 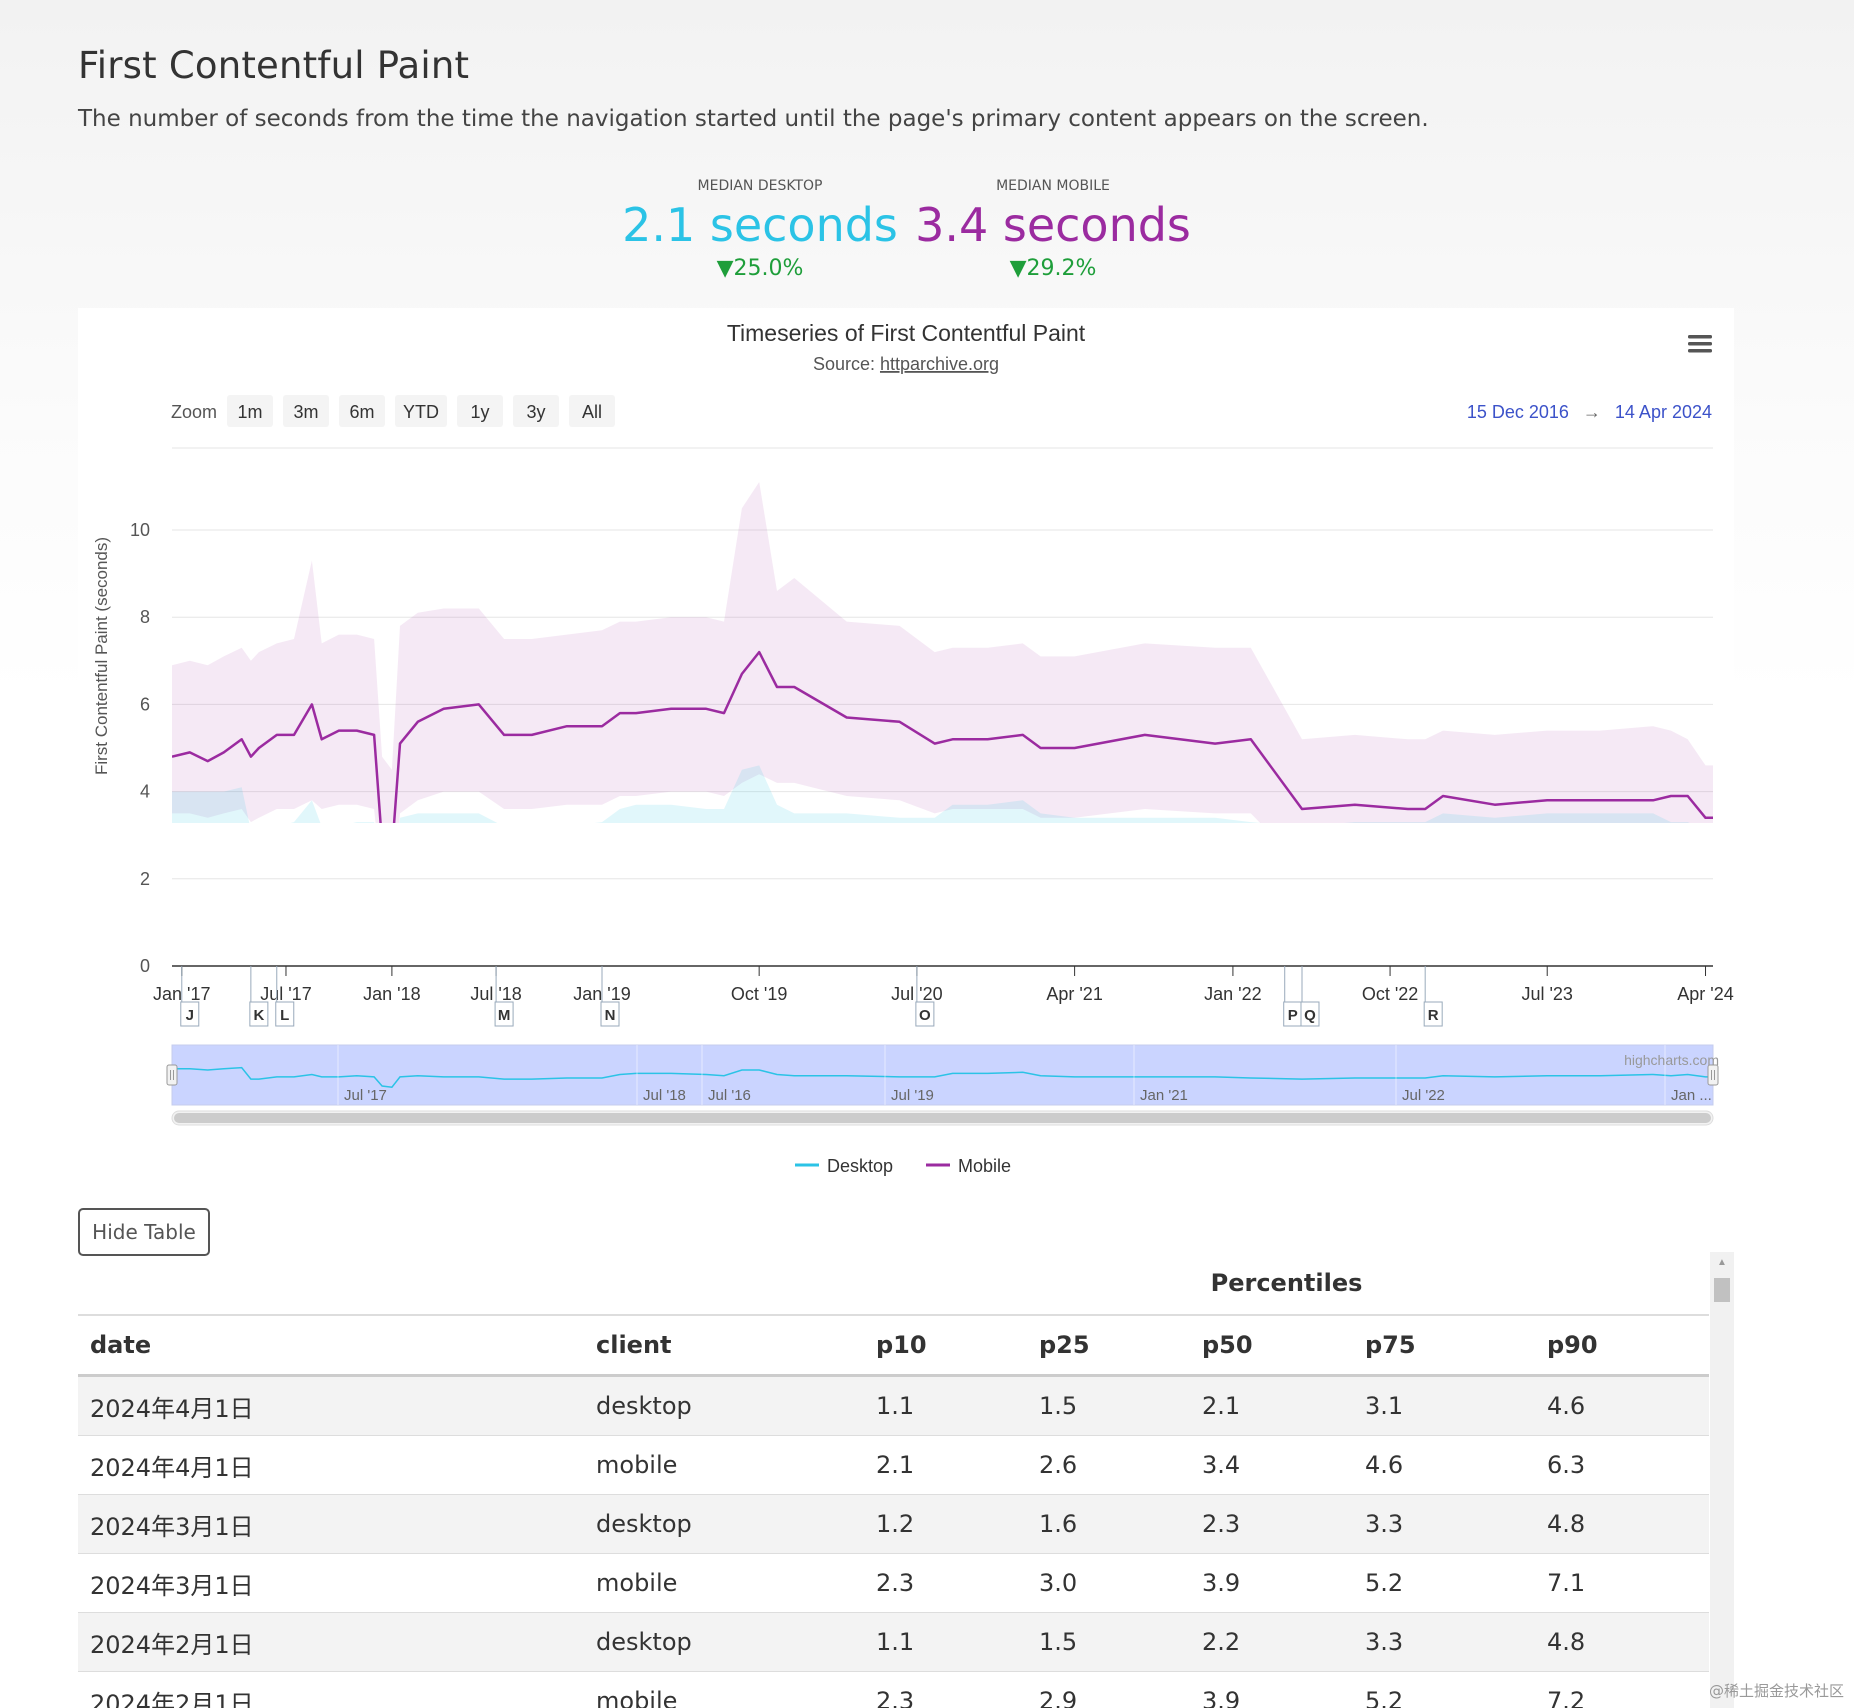 What do you see at coordinates (1293, 1015) in the screenshot?
I see `flag-letter: P` at bounding box center [1293, 1015].